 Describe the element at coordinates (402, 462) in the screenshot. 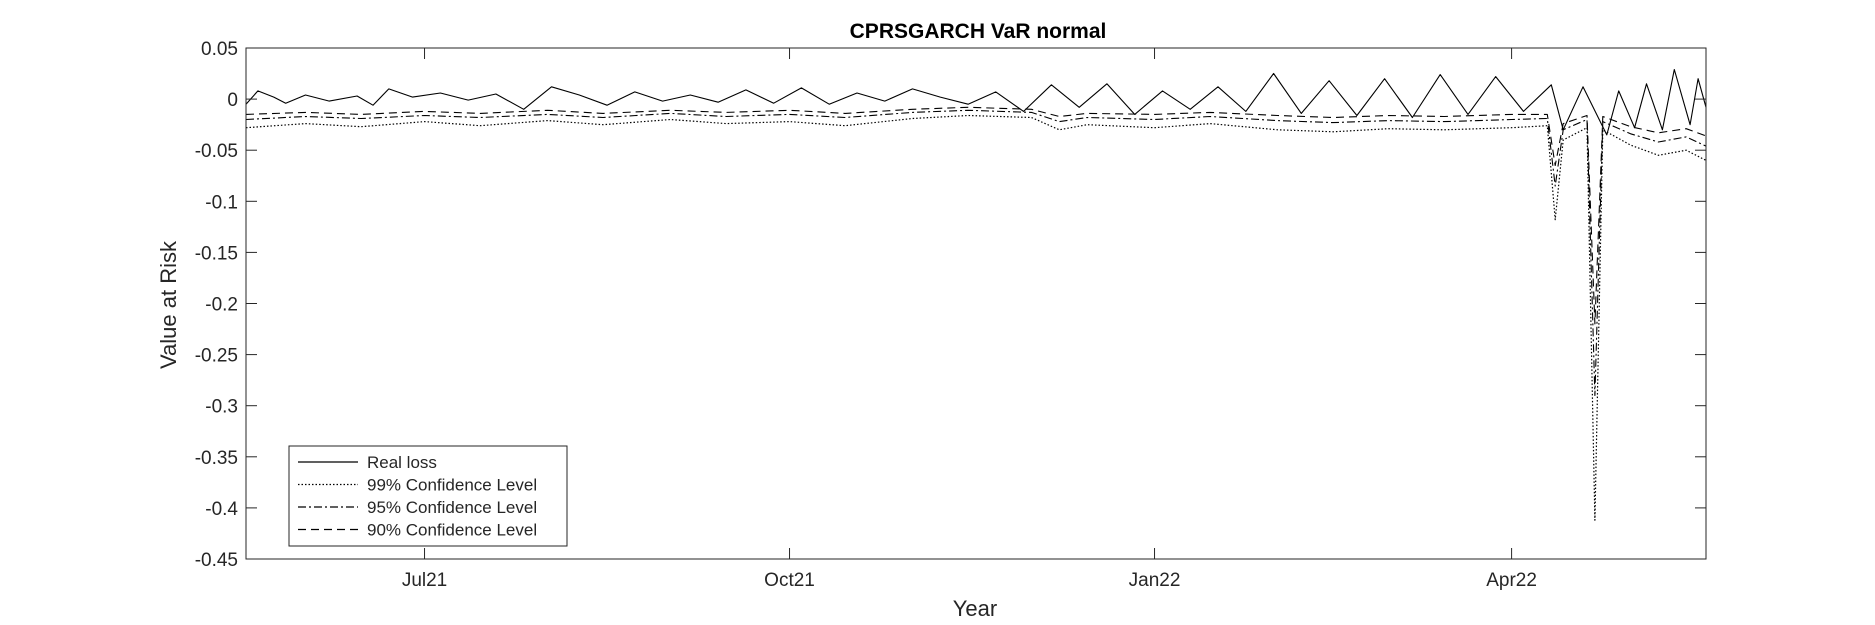

I see `legend-label: Real loss` at that location.